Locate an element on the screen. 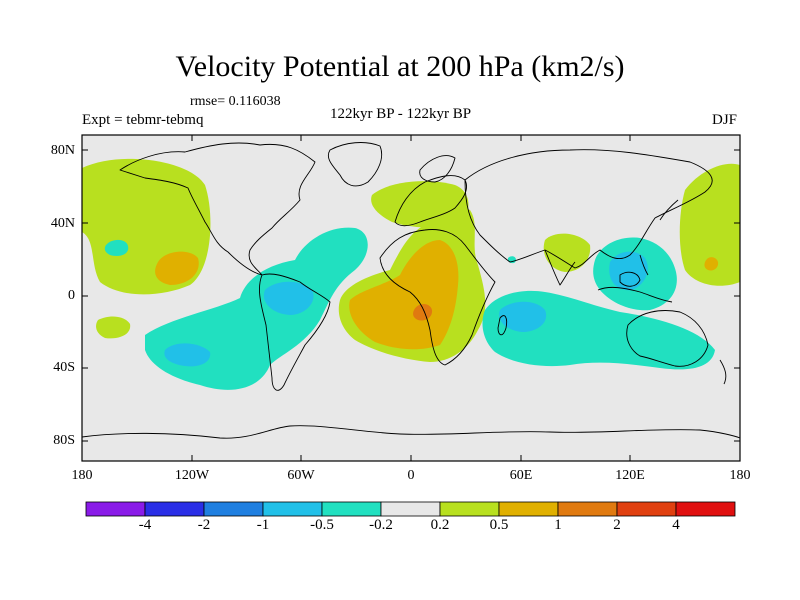 This screenshot has height=600, width=800. colorbar-label-8: 1 is located at coordinates (558, 525).